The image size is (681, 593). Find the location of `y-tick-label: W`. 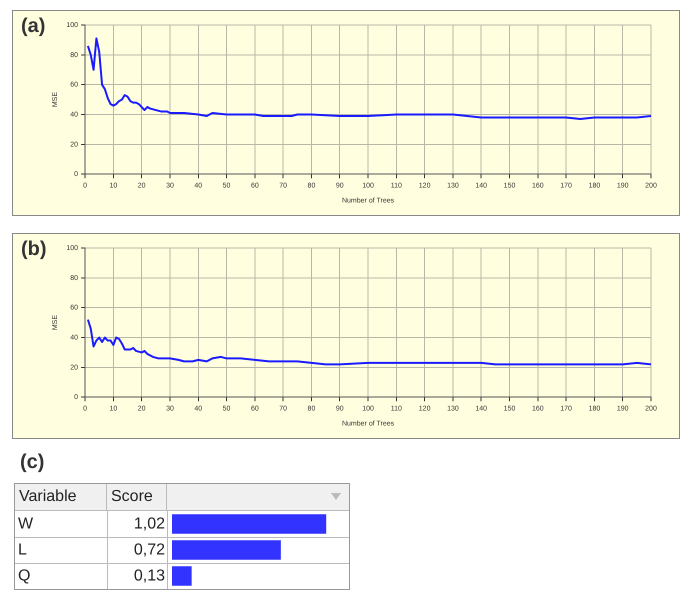

y-tick-label: W is located at coordinates (26, 523).